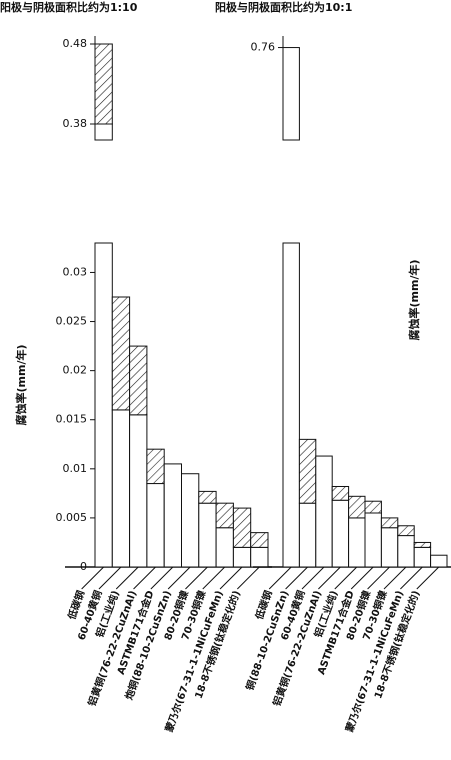 The image size is (451, 760). I want to click on y-tick-label: 0.005, so click(72, 517).